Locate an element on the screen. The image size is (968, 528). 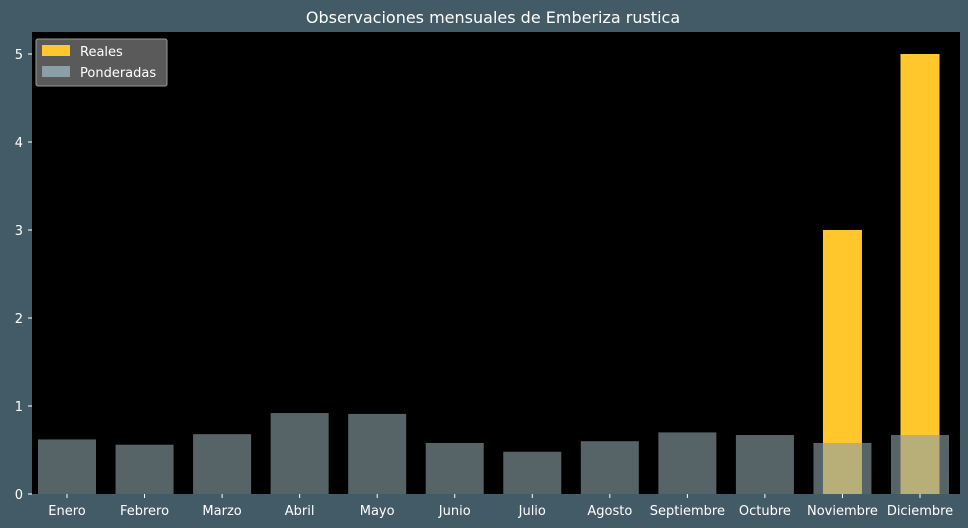
legend-swatch-reales is located at coordinates (56, 50).